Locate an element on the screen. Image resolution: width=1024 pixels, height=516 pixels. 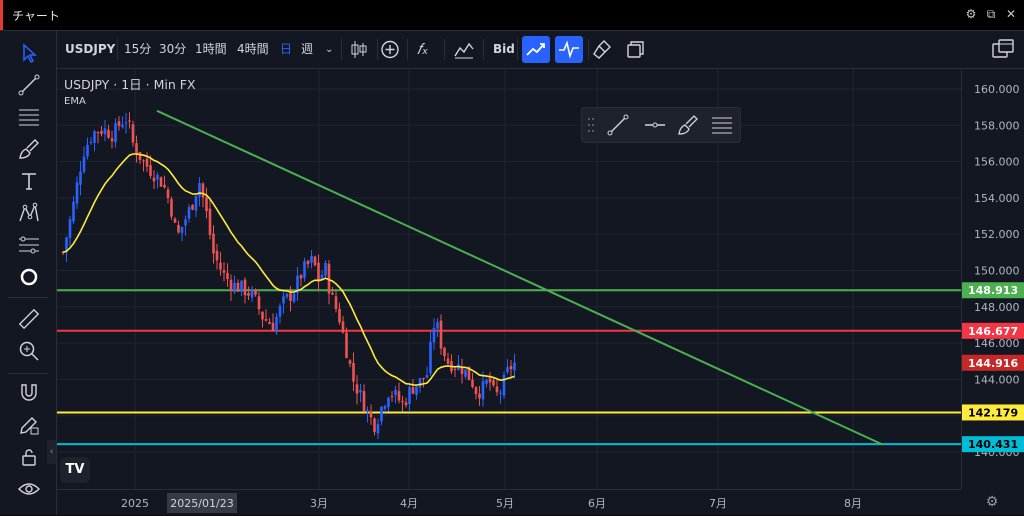
bid-button: Bid is located at coordinates (504, 49).